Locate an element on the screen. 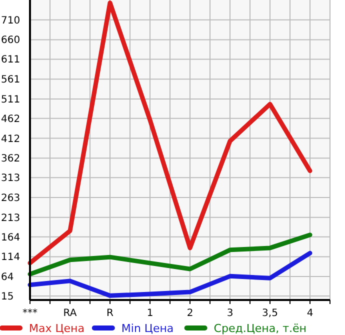 The image size is (345, 335). x-tick-label: 1 is located at coordinates (150, 313).